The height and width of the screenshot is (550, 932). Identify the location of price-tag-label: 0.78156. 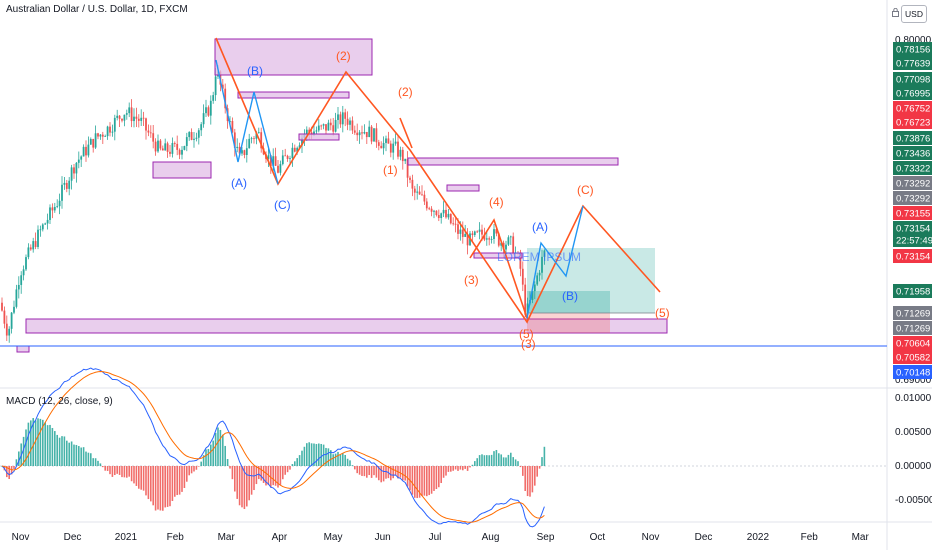
(913, 50).